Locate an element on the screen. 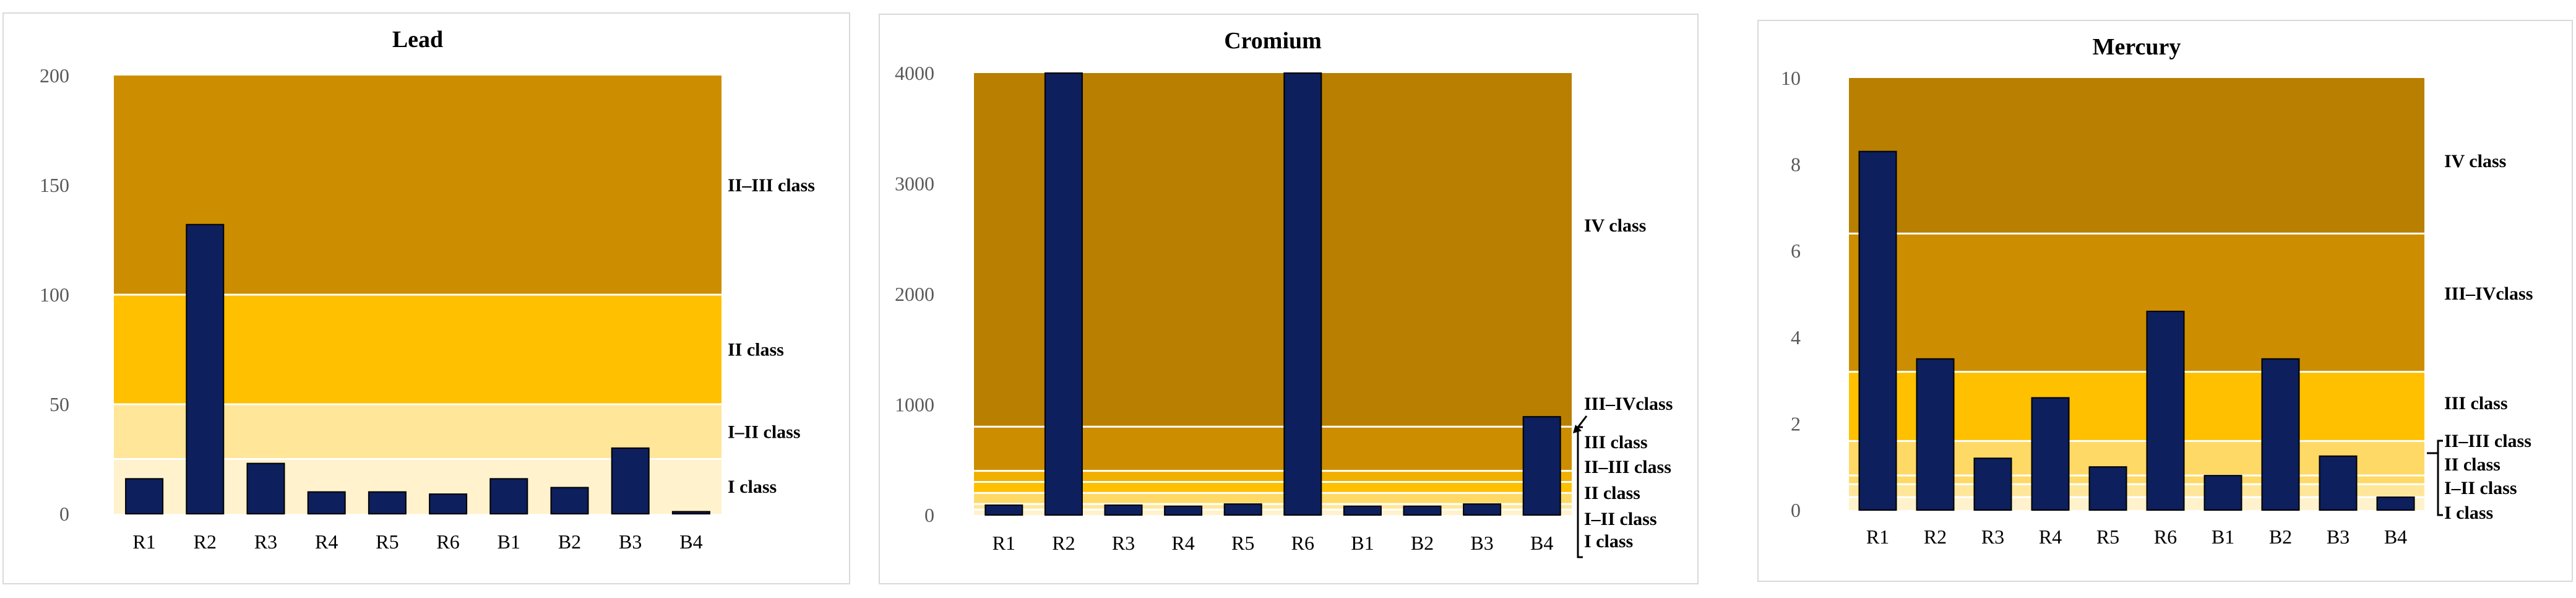 The image size is (2576, 598). class-label-bracket is located at coordinates (1580, 492).